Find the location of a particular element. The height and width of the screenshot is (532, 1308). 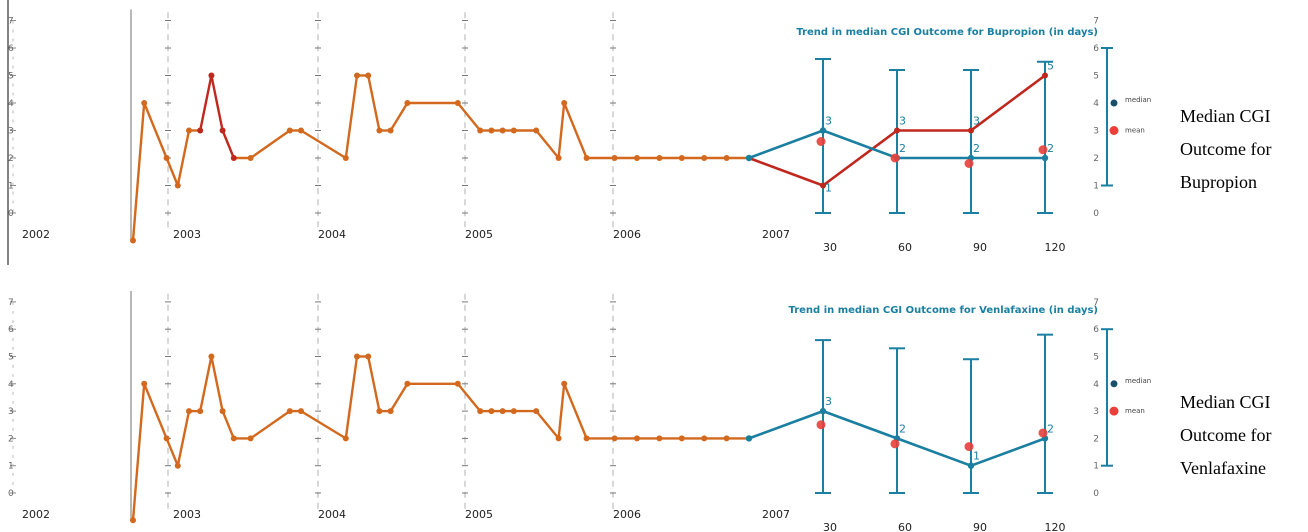

right-tick-label: 3 is located at coordinates (1096, 412).